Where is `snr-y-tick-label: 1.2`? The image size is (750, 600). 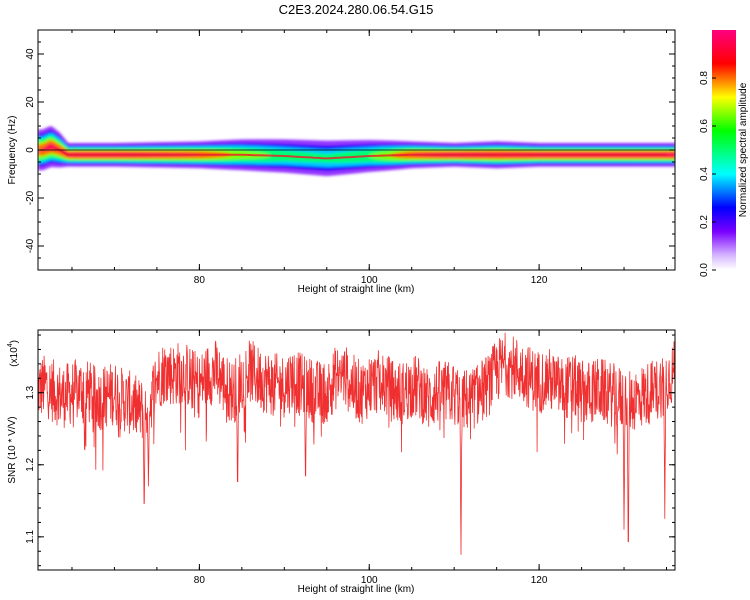
snr-y-tick-label: 1.2 is located at coordinates (30, 464).